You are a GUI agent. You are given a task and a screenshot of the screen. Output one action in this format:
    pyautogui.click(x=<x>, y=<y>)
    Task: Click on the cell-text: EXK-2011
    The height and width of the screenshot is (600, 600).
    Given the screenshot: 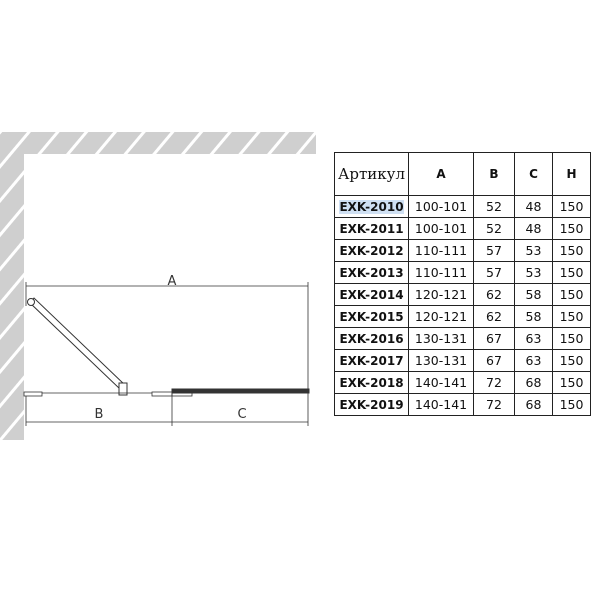 What is the action you would take?
    pyautogui.click(x=371, y=228)
    